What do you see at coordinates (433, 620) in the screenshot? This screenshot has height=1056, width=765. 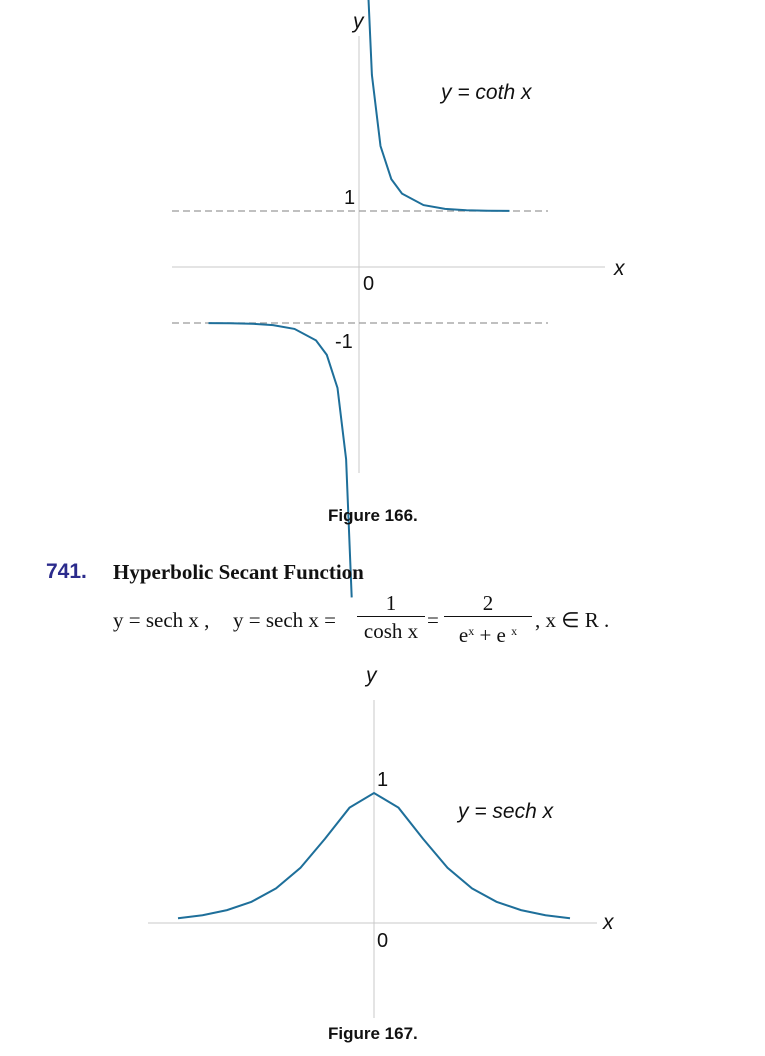 I see `formula-equals: =` at bounding box center [433, 620].